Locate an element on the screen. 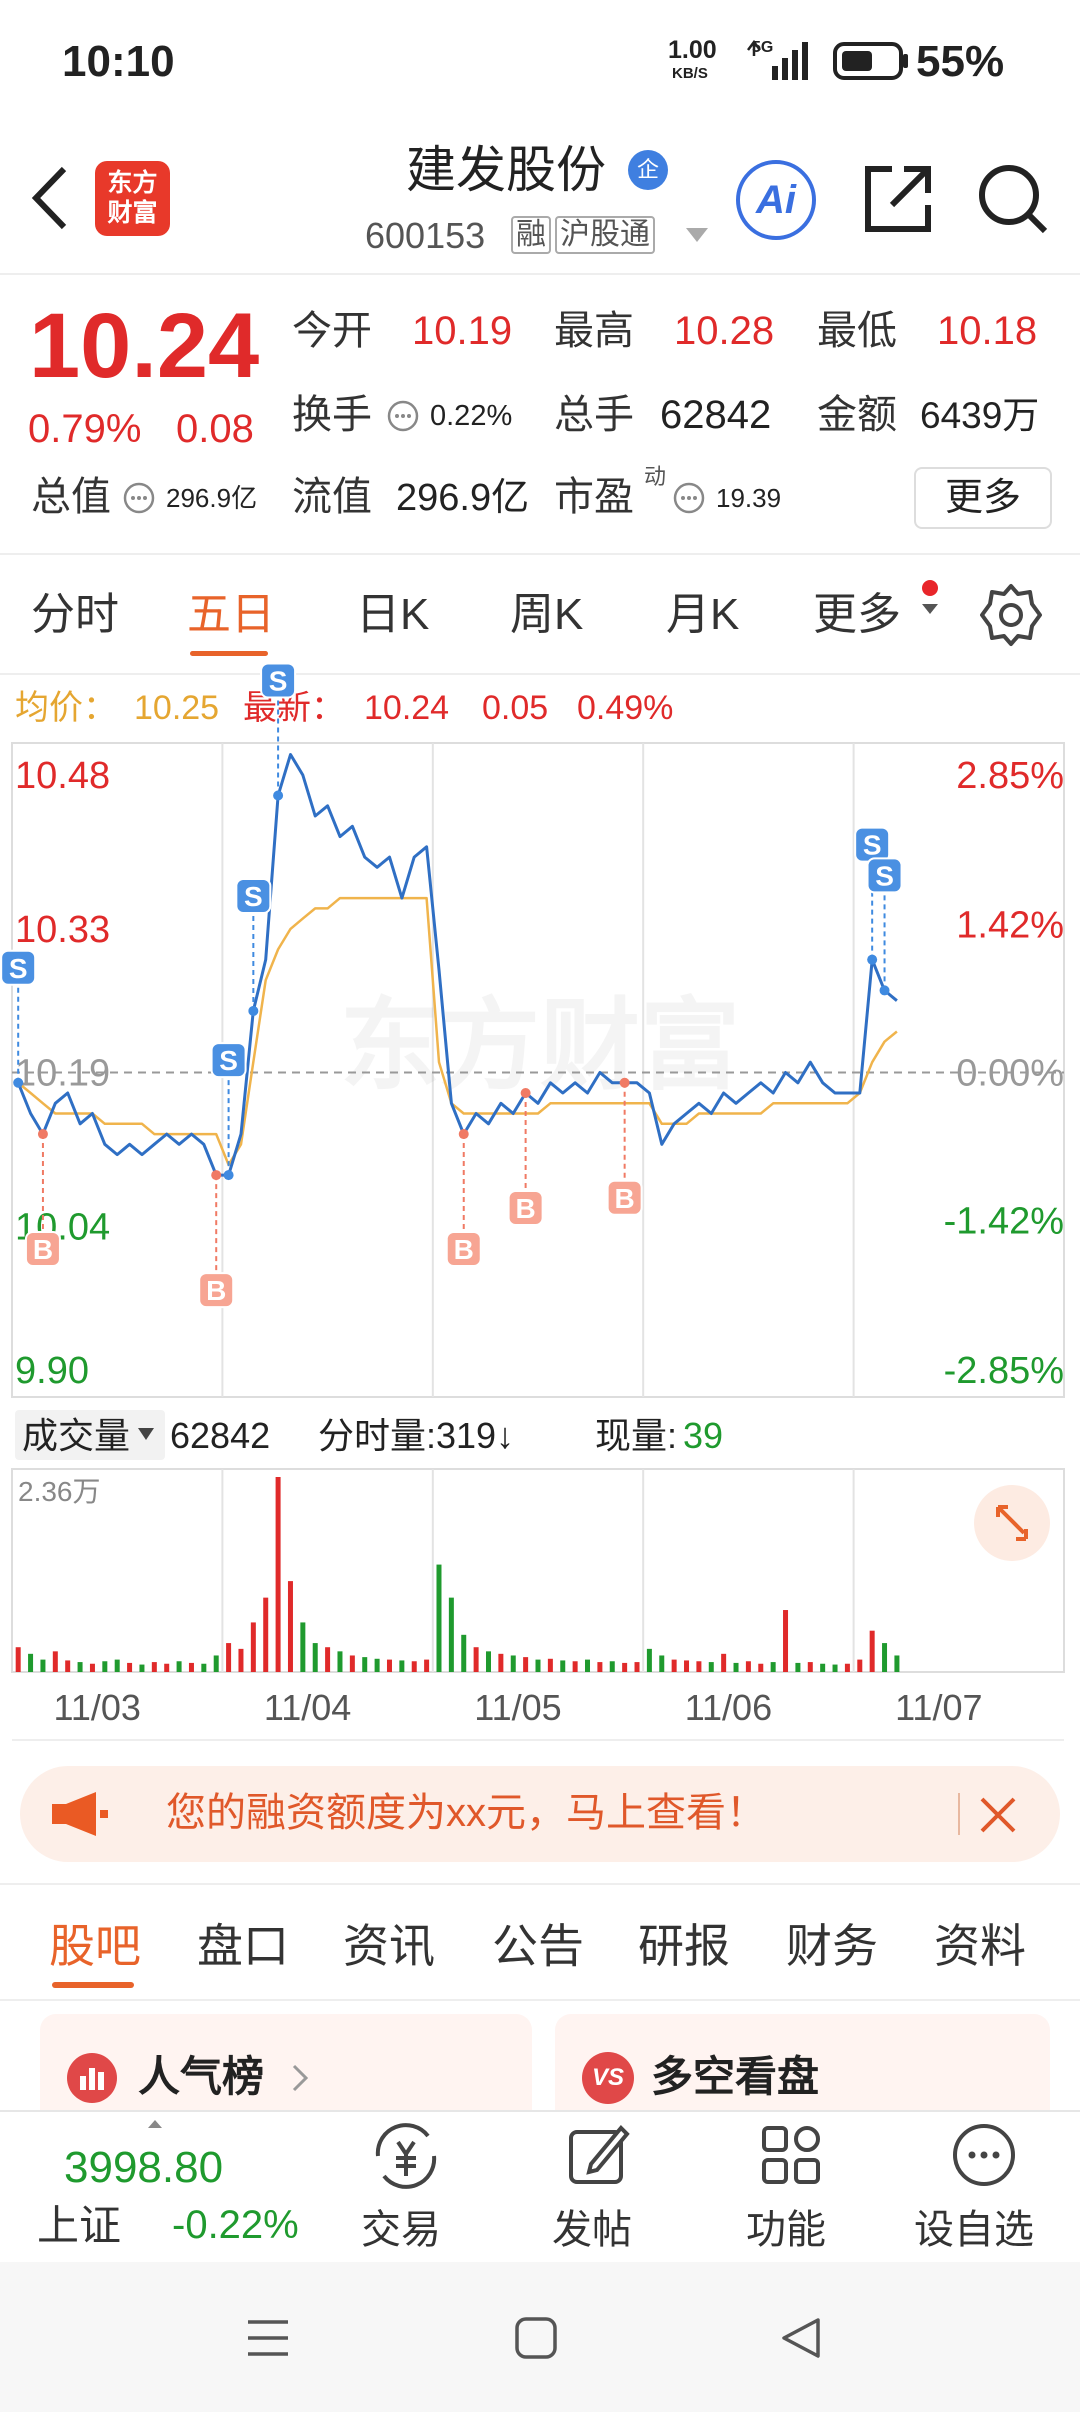 Image resolution: width=1080 pixels, height=2412 pixels. home-key is located at coordinates (536, 2338).